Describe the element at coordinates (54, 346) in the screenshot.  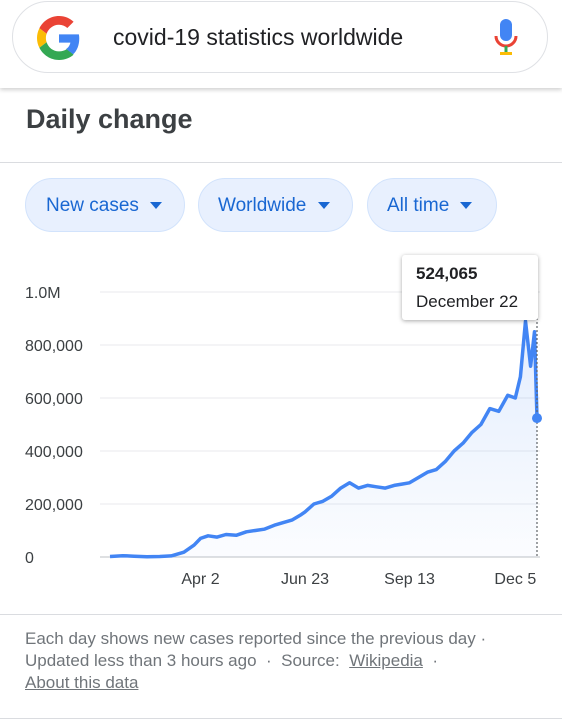
I see `y-tick-label: 800,000` at that location.